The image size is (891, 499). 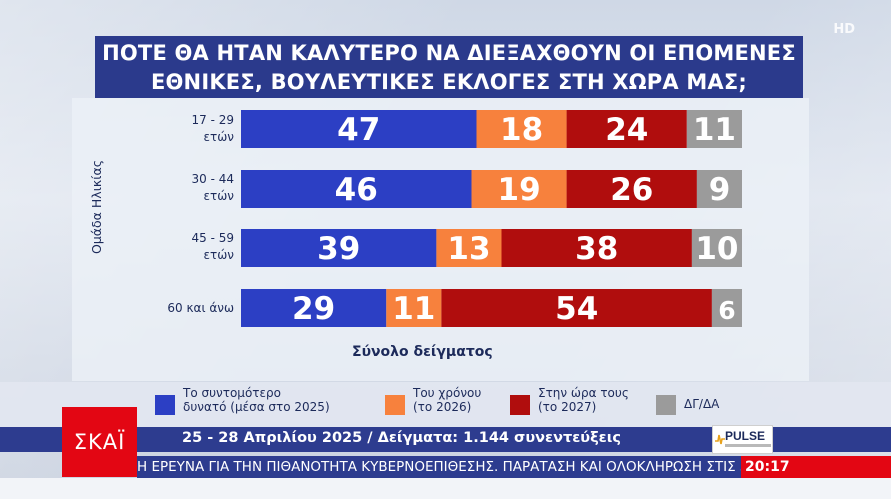 I want to click on legend-swatch-2026, so click(x=395, y=405).